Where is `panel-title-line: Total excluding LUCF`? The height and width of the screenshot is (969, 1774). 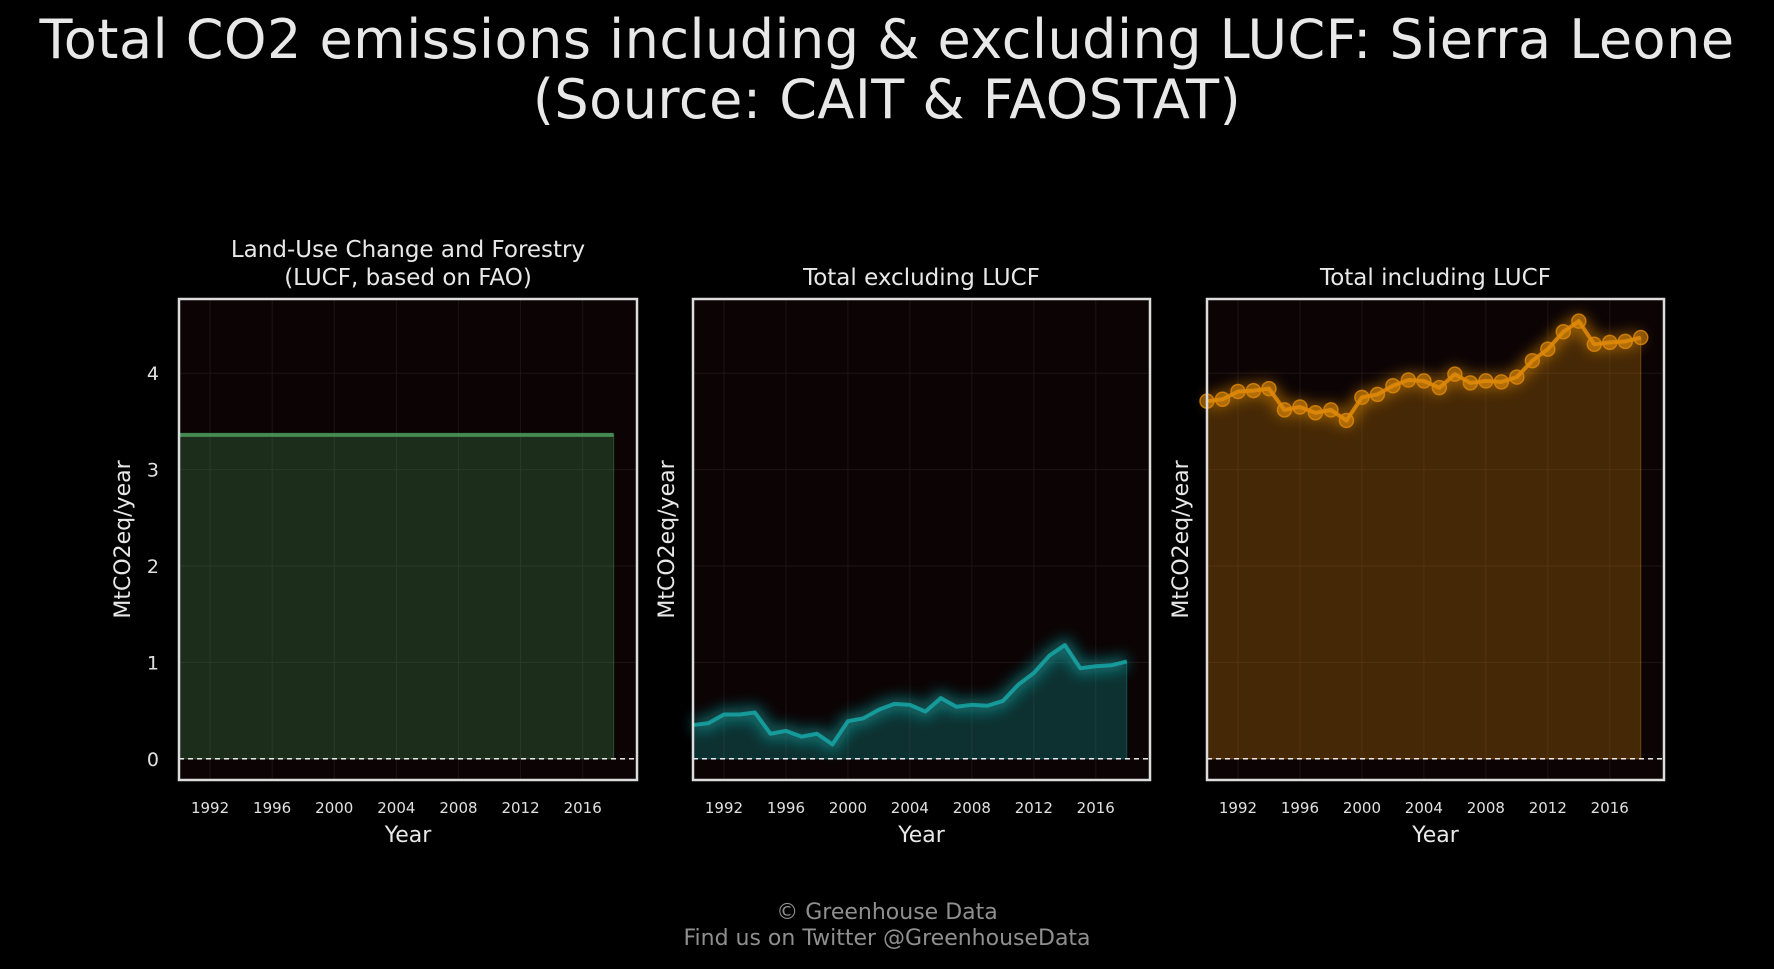
panel-title-line: Total excluding LUCF is located at coordinates (921, 278).